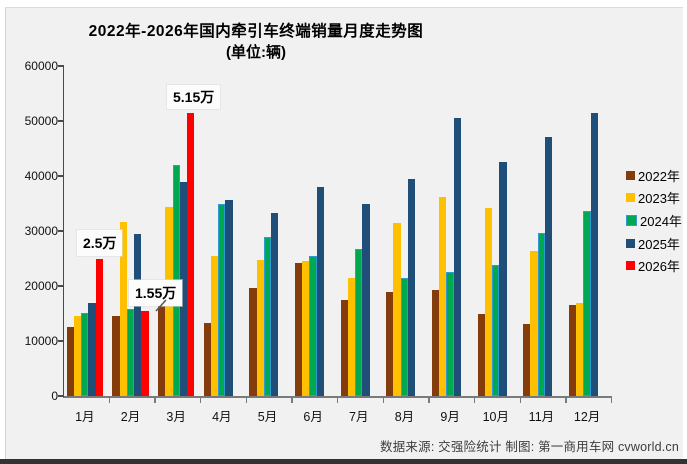  I want to click on bar-2022年-10月, so click(481, 354).